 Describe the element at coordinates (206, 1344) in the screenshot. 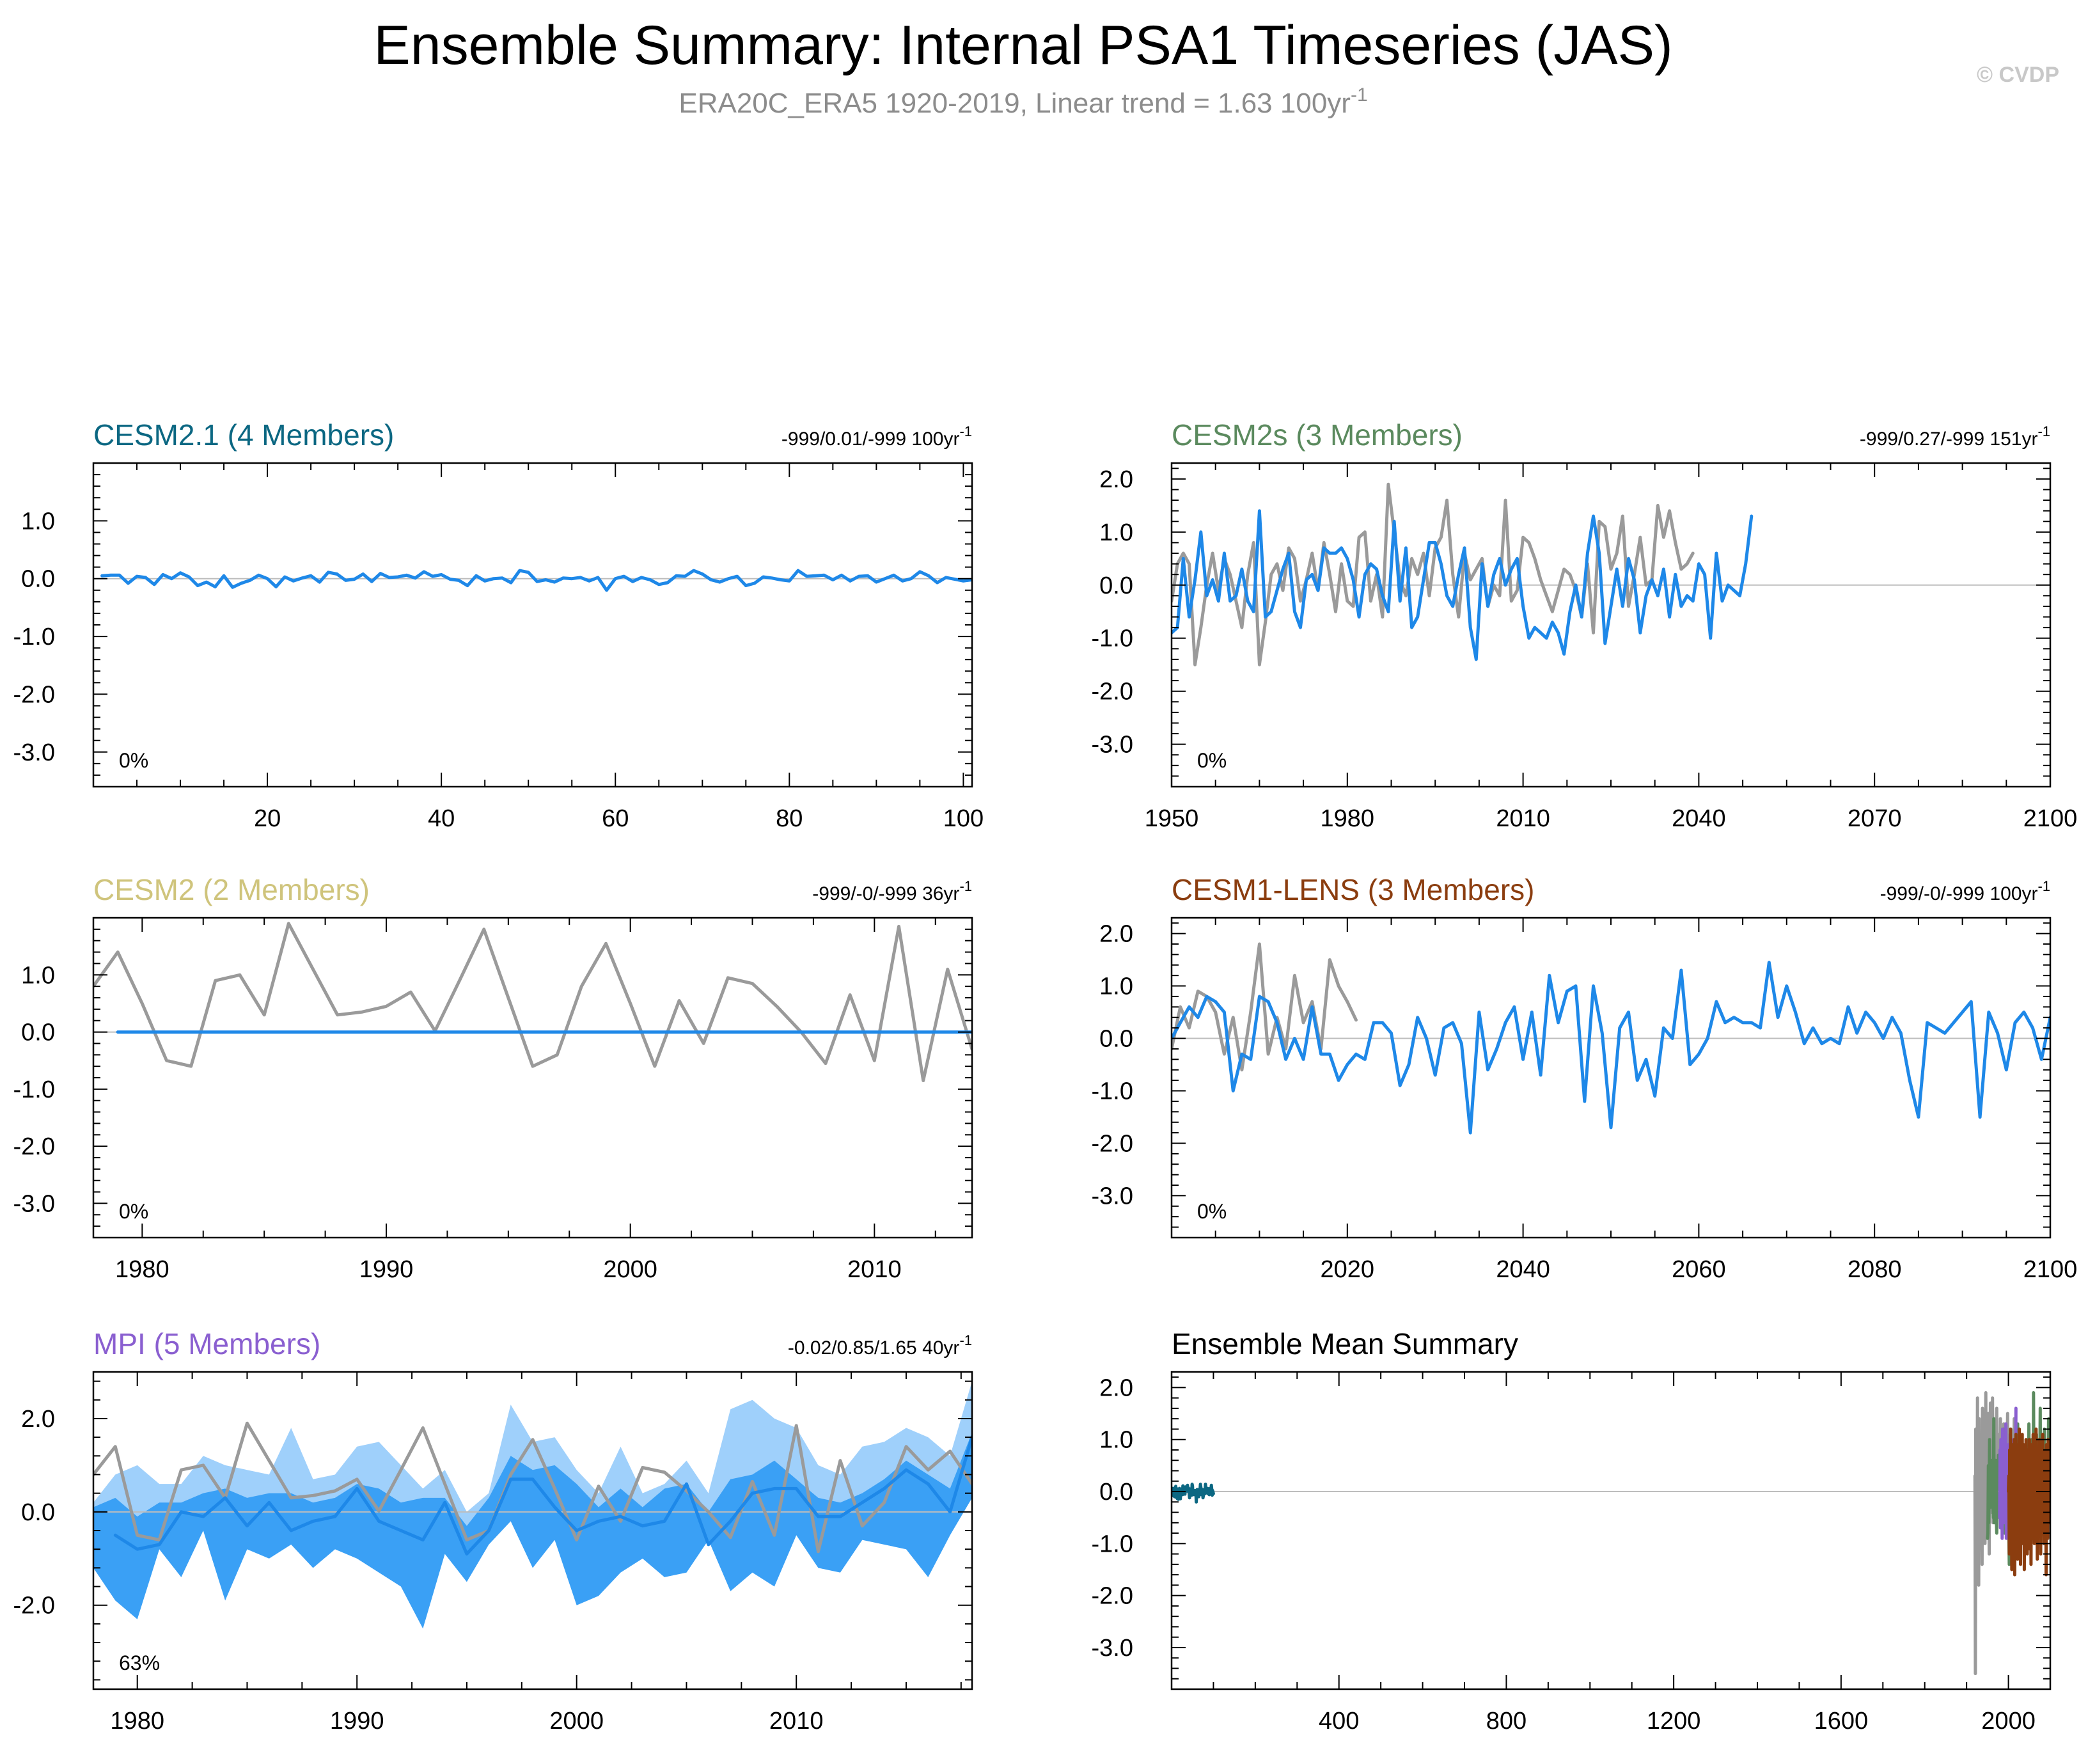

I see `panel-title: MPI (5 Members)` at that location.